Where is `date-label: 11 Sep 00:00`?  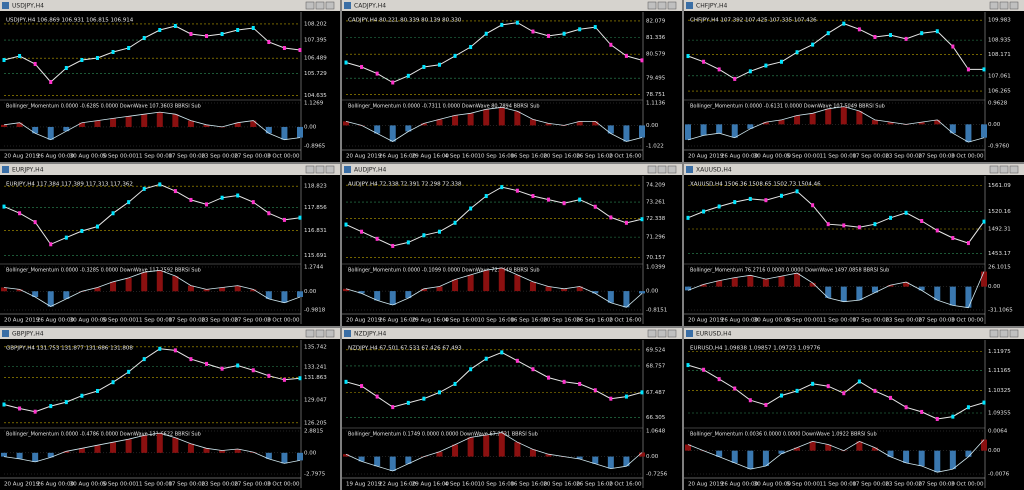
date-label: 11 Sep 00:00 is located at coordinates (838, 321).